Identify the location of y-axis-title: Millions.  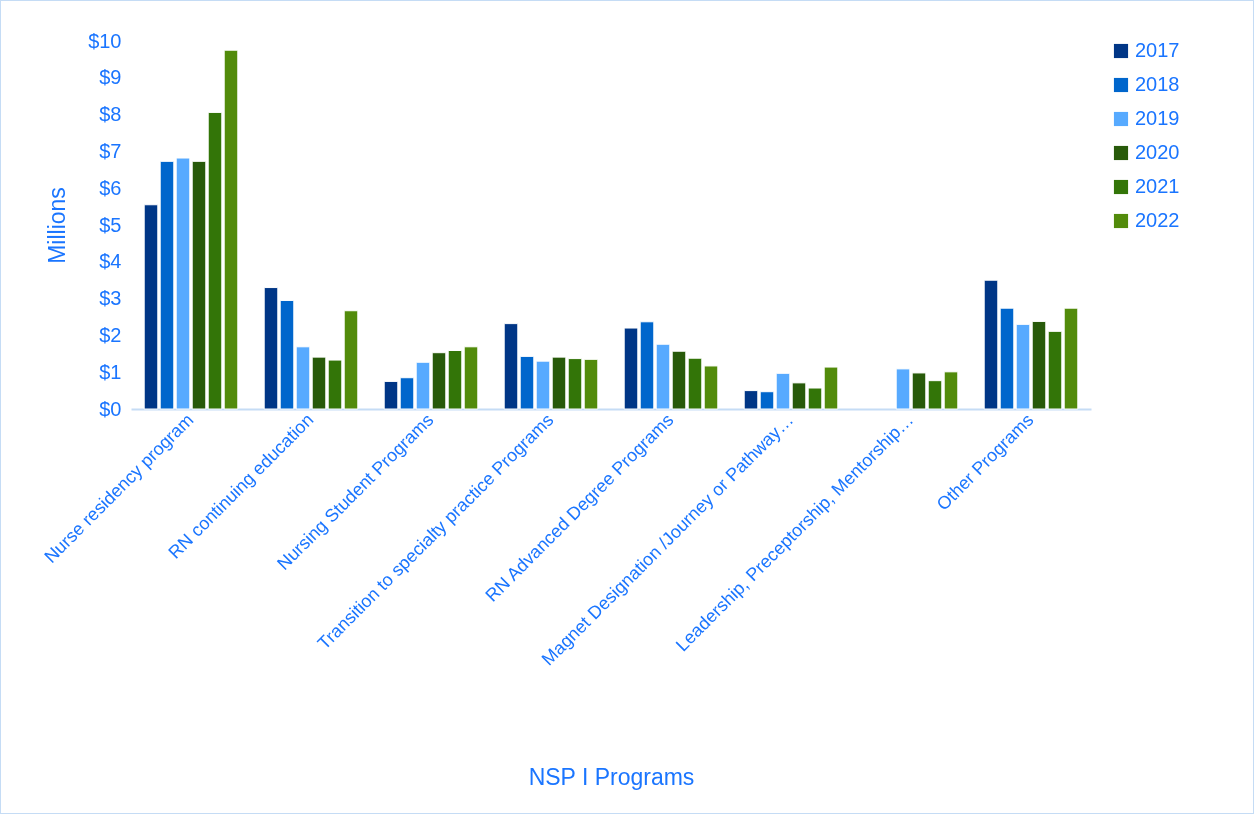
(57, 225).